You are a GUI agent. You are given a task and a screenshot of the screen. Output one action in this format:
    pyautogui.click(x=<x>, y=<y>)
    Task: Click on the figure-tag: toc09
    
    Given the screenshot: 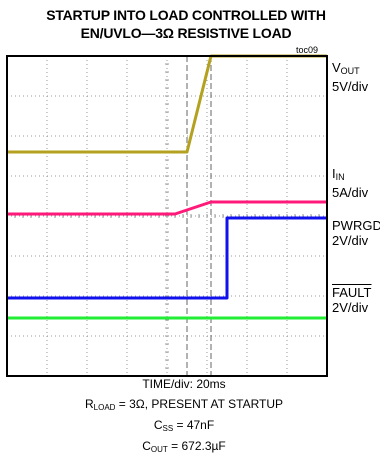 What is the action you would take?
    pyautogui.click(x=307, y=50)
    